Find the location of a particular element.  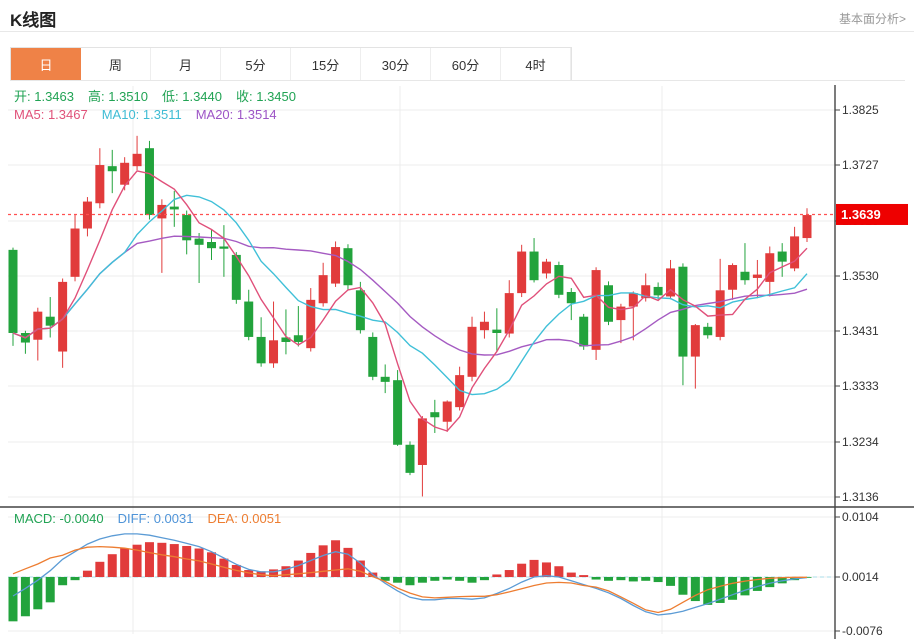

current-price-badge: 1.3639 is located at coordinates (872, 214).